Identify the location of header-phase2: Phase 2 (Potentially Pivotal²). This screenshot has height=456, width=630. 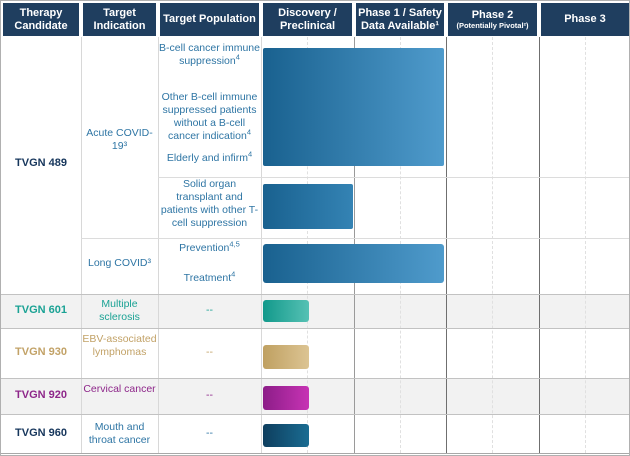
(492, 19).